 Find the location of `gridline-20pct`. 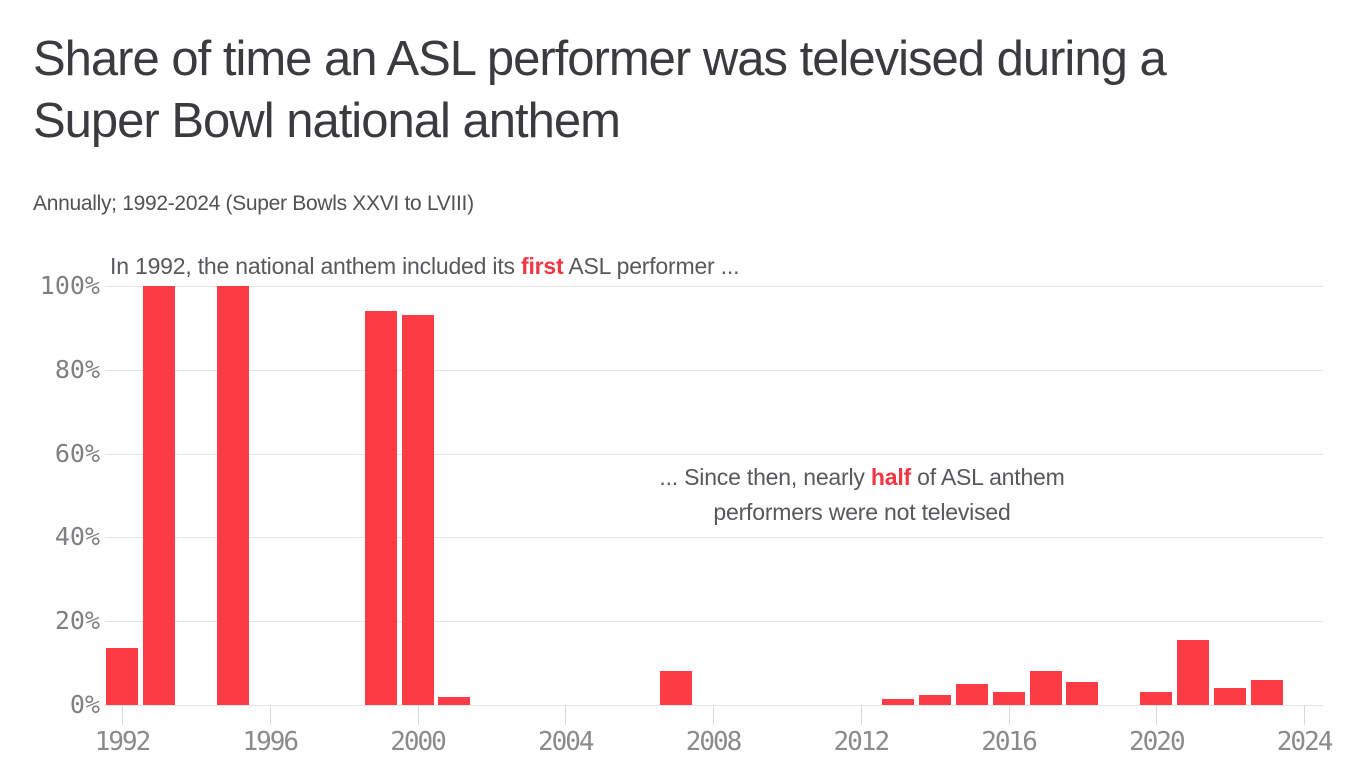

gridline-20pct is located at coordinates (714, 622).